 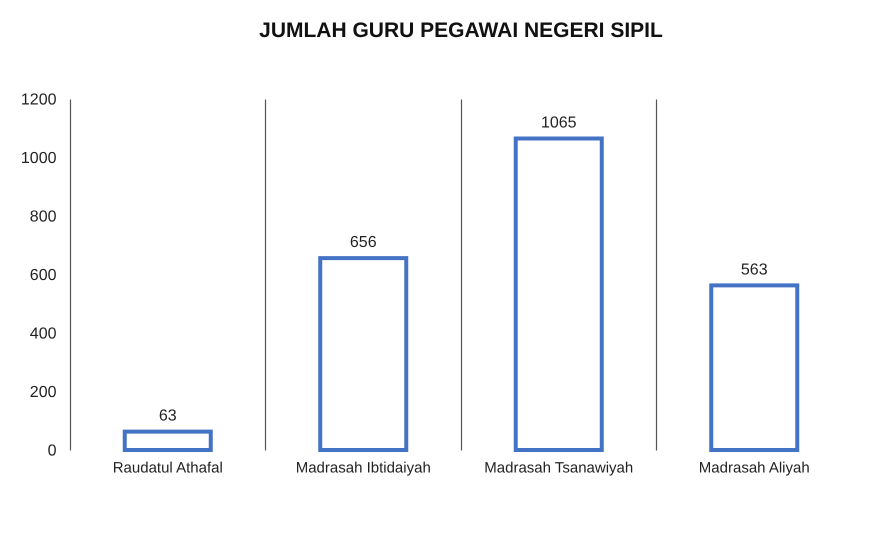 What do you see at coordinates (167, 468) in the screenshot?
I see `x-tick-label: Raudatul Athafal` at bounding box center [167, 468].